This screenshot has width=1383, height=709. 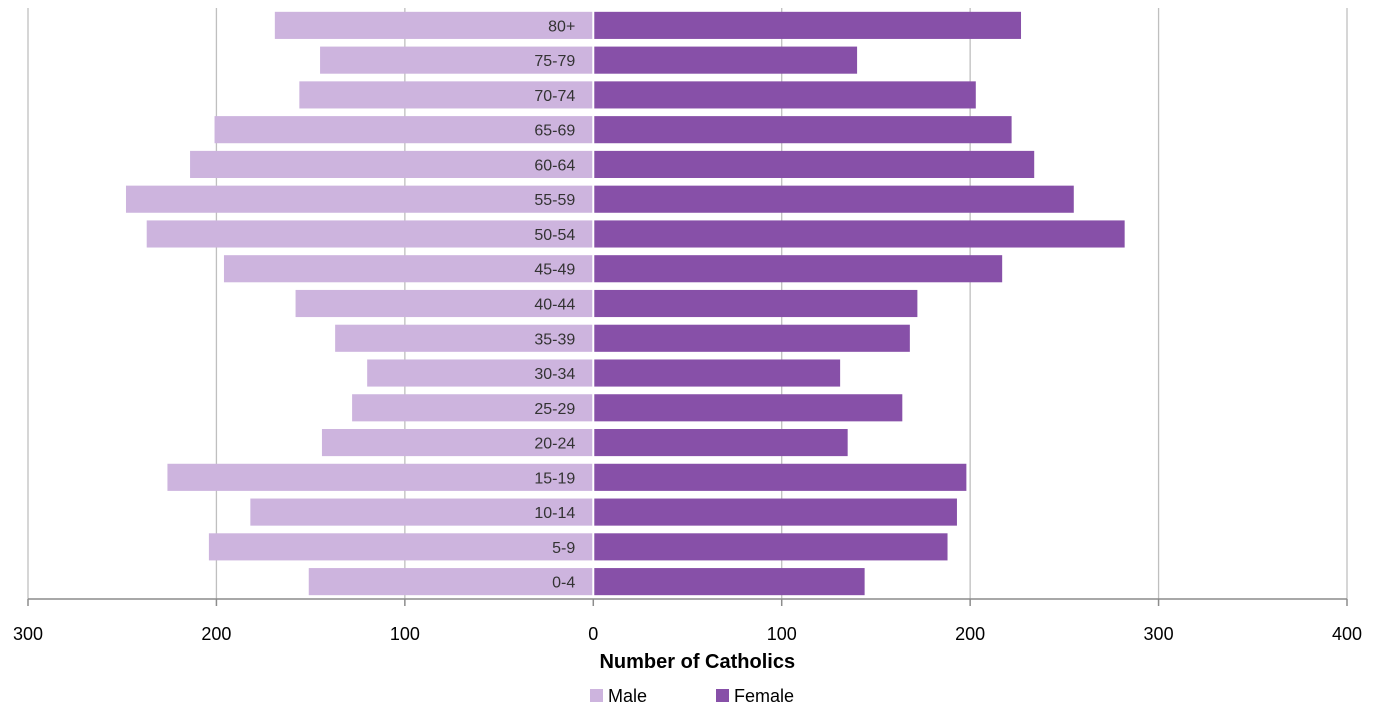 I want to click on category-label: 15-19, so click(x=554, y=478).